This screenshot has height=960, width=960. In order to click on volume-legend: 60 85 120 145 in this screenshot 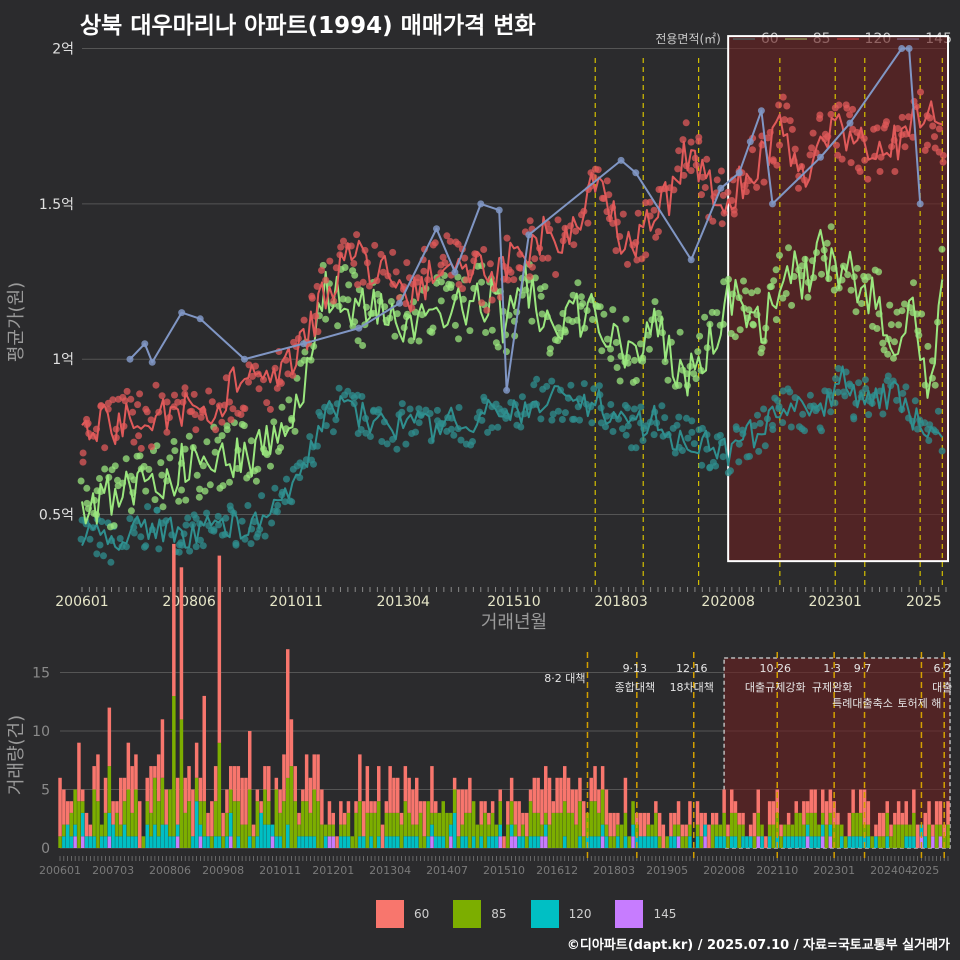, I will do `click(538, 914)`.